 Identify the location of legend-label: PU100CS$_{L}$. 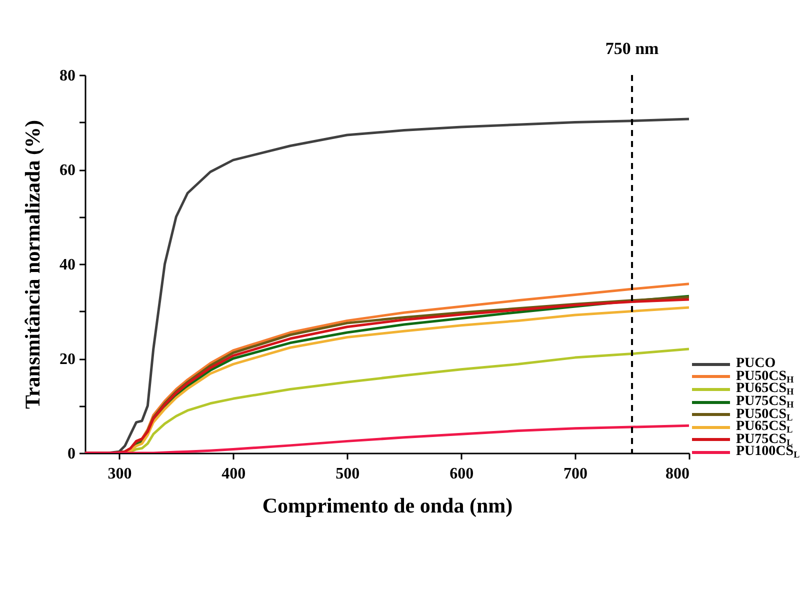
(768, 452).